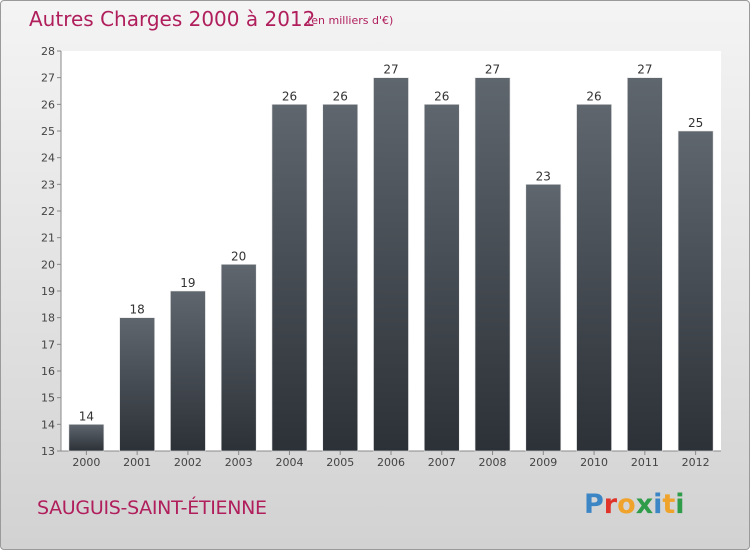 Image resolution: width=750 pixels, height=550 pixels. I want to click on y-tick-label: 14, so click(48, 424).